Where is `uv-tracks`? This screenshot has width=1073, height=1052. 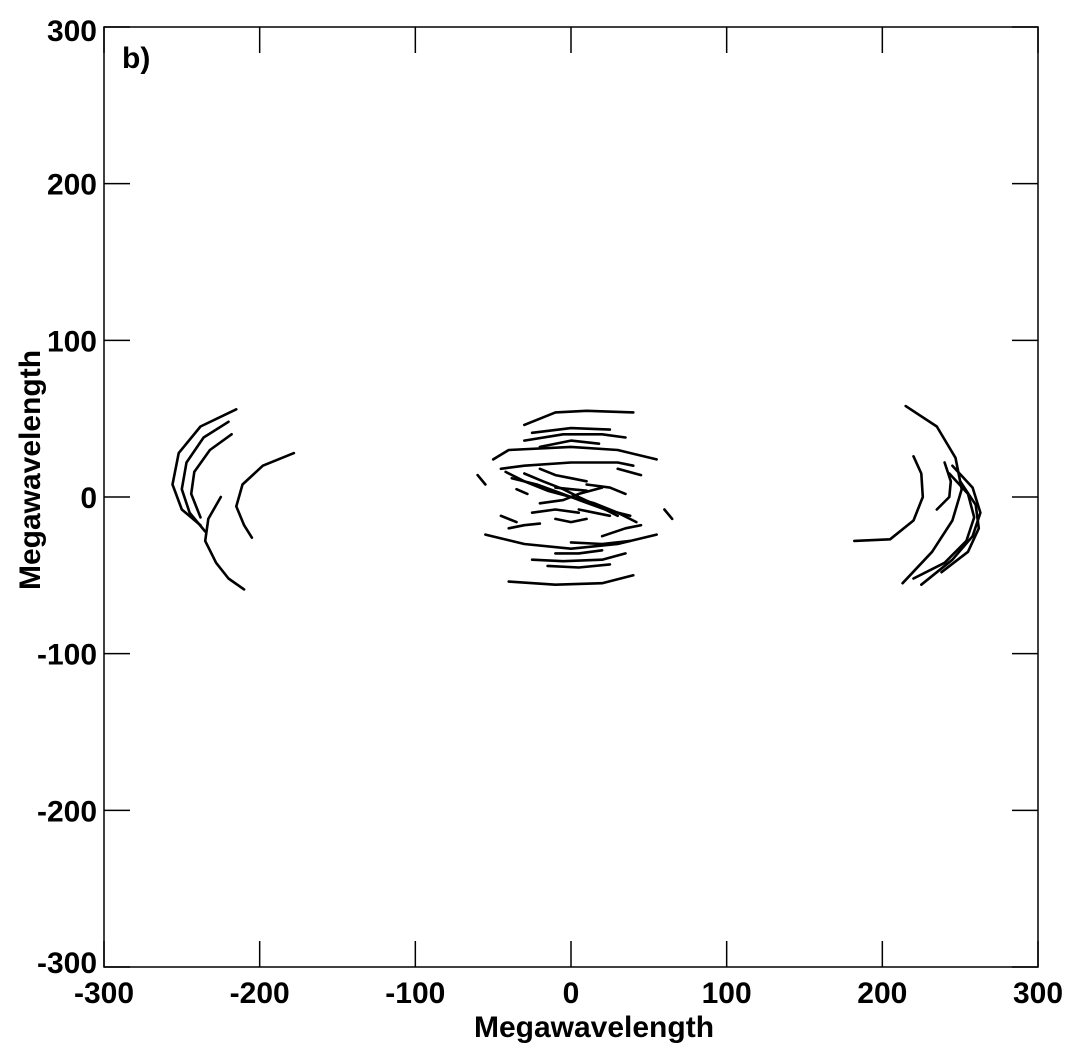
uv-tracks is located at coordinates (576, 497).